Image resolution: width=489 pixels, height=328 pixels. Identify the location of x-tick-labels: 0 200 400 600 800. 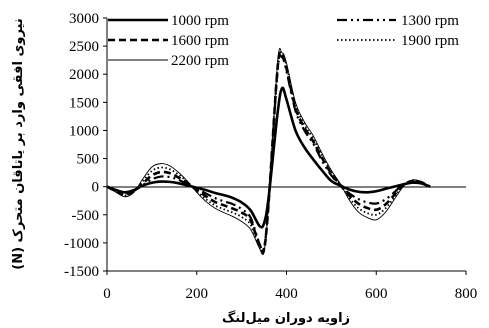
(290, 286).